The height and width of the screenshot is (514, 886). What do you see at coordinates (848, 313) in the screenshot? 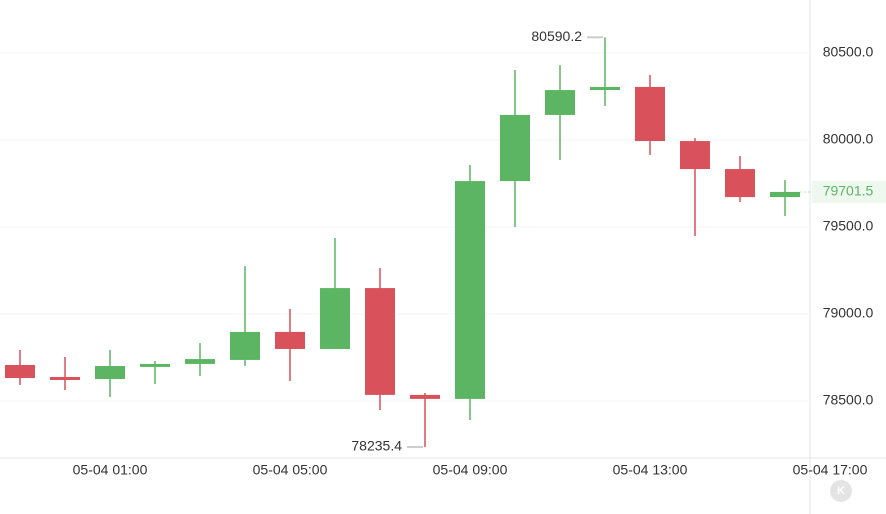
I see `y-tick-label: 79000.0` at bounding box center [848, 313].